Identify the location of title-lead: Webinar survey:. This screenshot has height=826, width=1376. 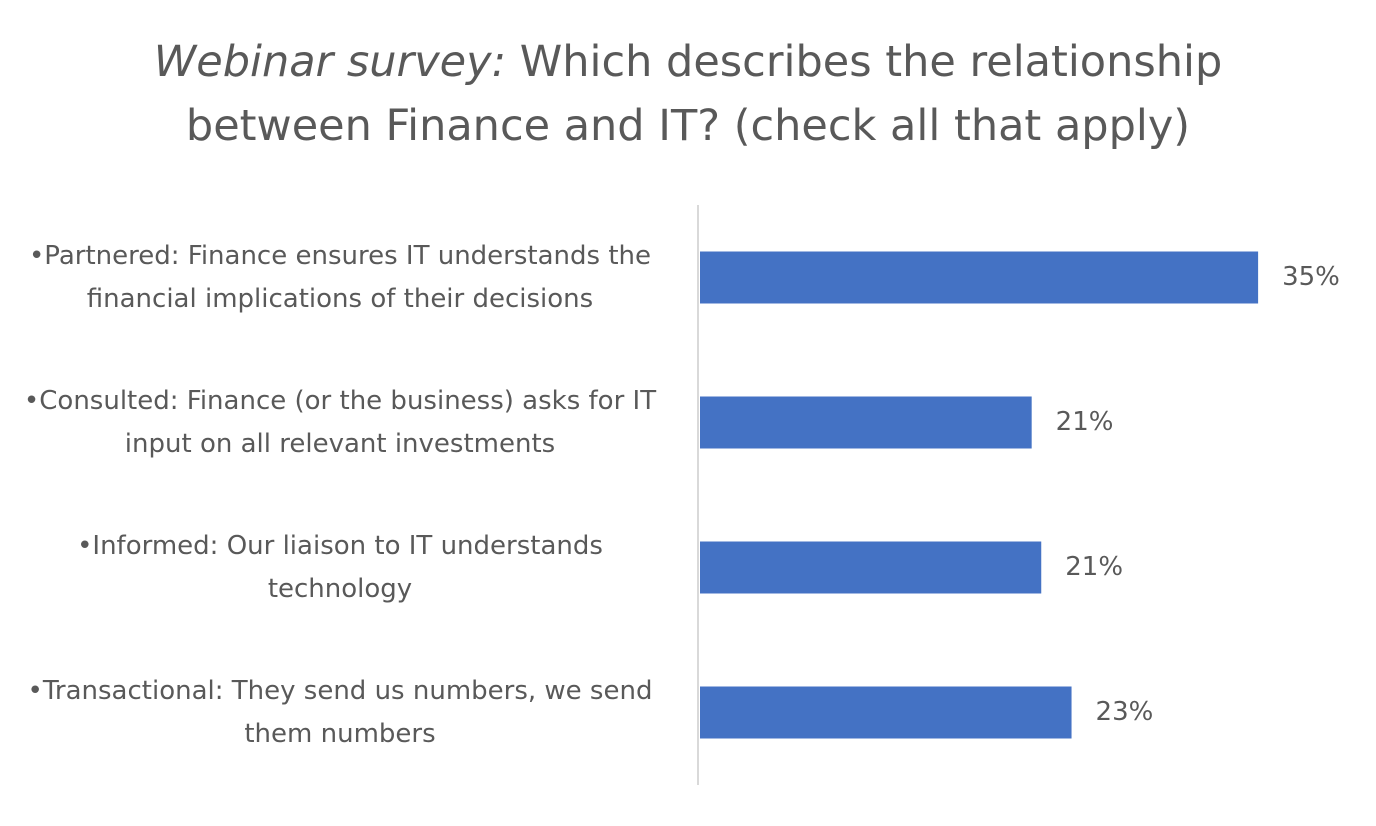
(330, 62).